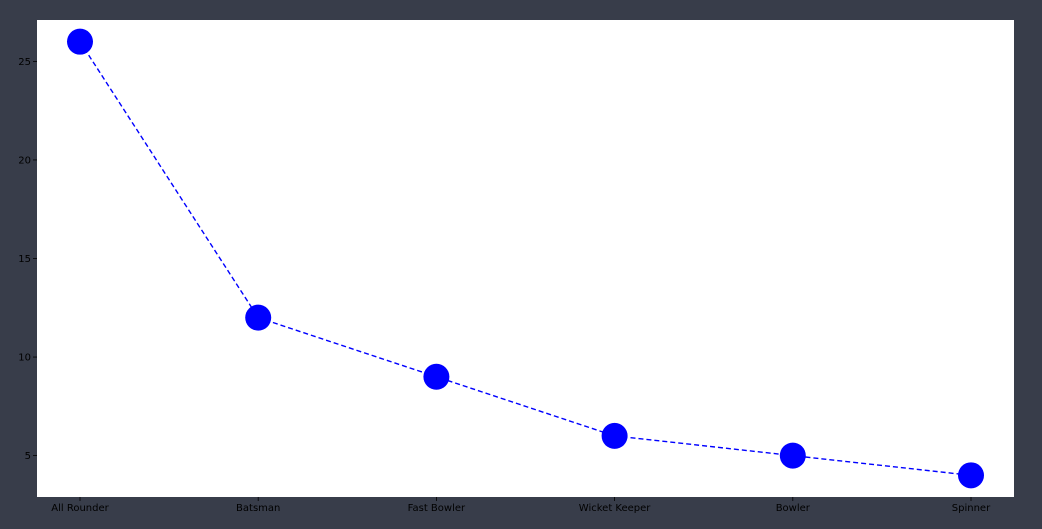  I want to click on x-tick-label: Wicket Keeper, so click(615, 508).